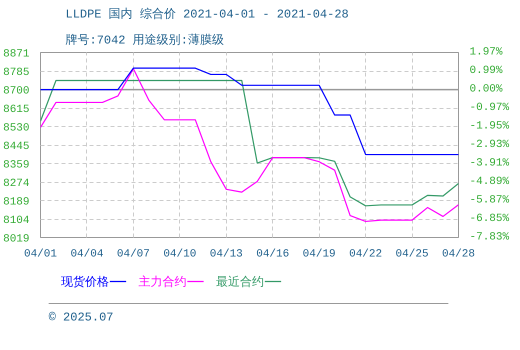 Image resolution: width=520 pixels, height=350 pixels. What do you see at coordinates (490, 164) in the screenshot?
I see `y2-tick-label: -3.91%` at bounding box center [490, 164].